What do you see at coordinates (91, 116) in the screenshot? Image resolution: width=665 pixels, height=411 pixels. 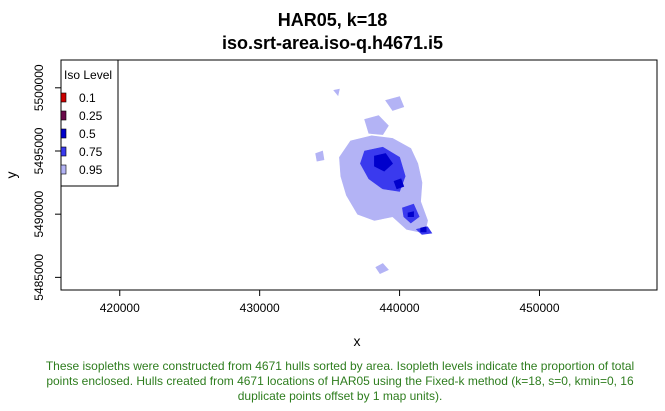 I see `legend-entry-label: 0.25` at bounding box center [91, 116].